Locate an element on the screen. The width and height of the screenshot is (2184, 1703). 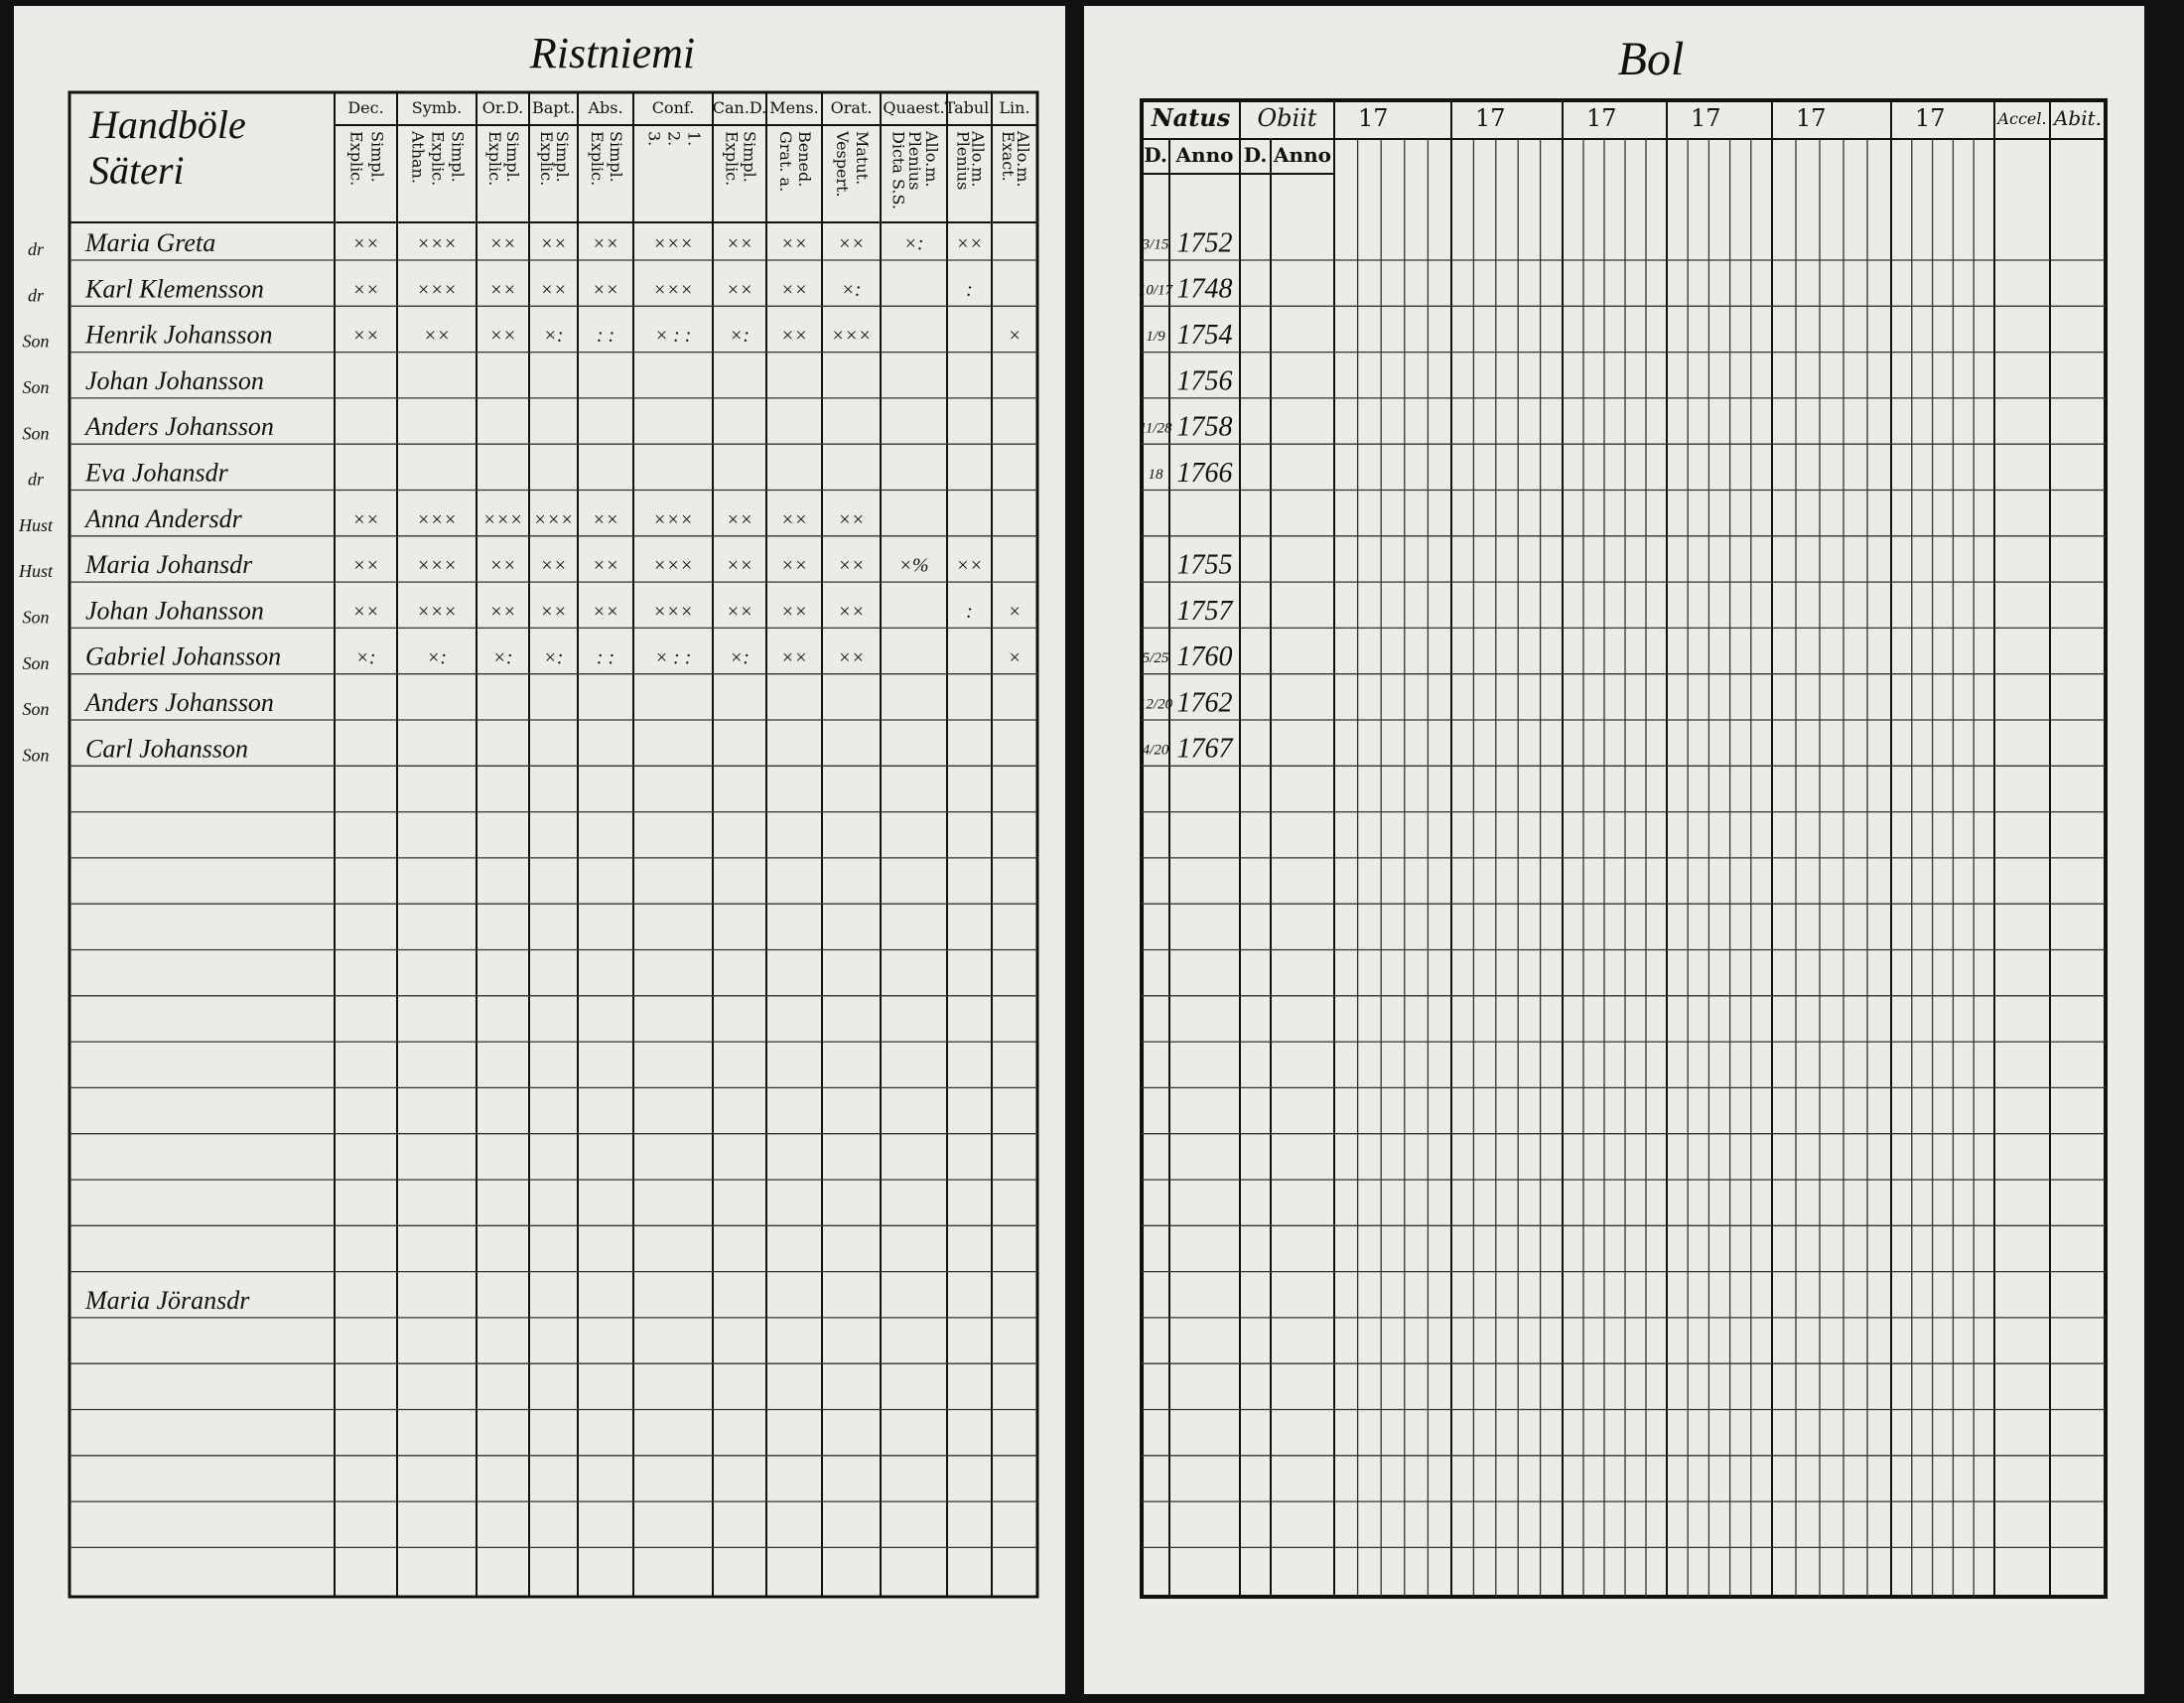
column-label: Dec. is located at coordinates (365, 108).